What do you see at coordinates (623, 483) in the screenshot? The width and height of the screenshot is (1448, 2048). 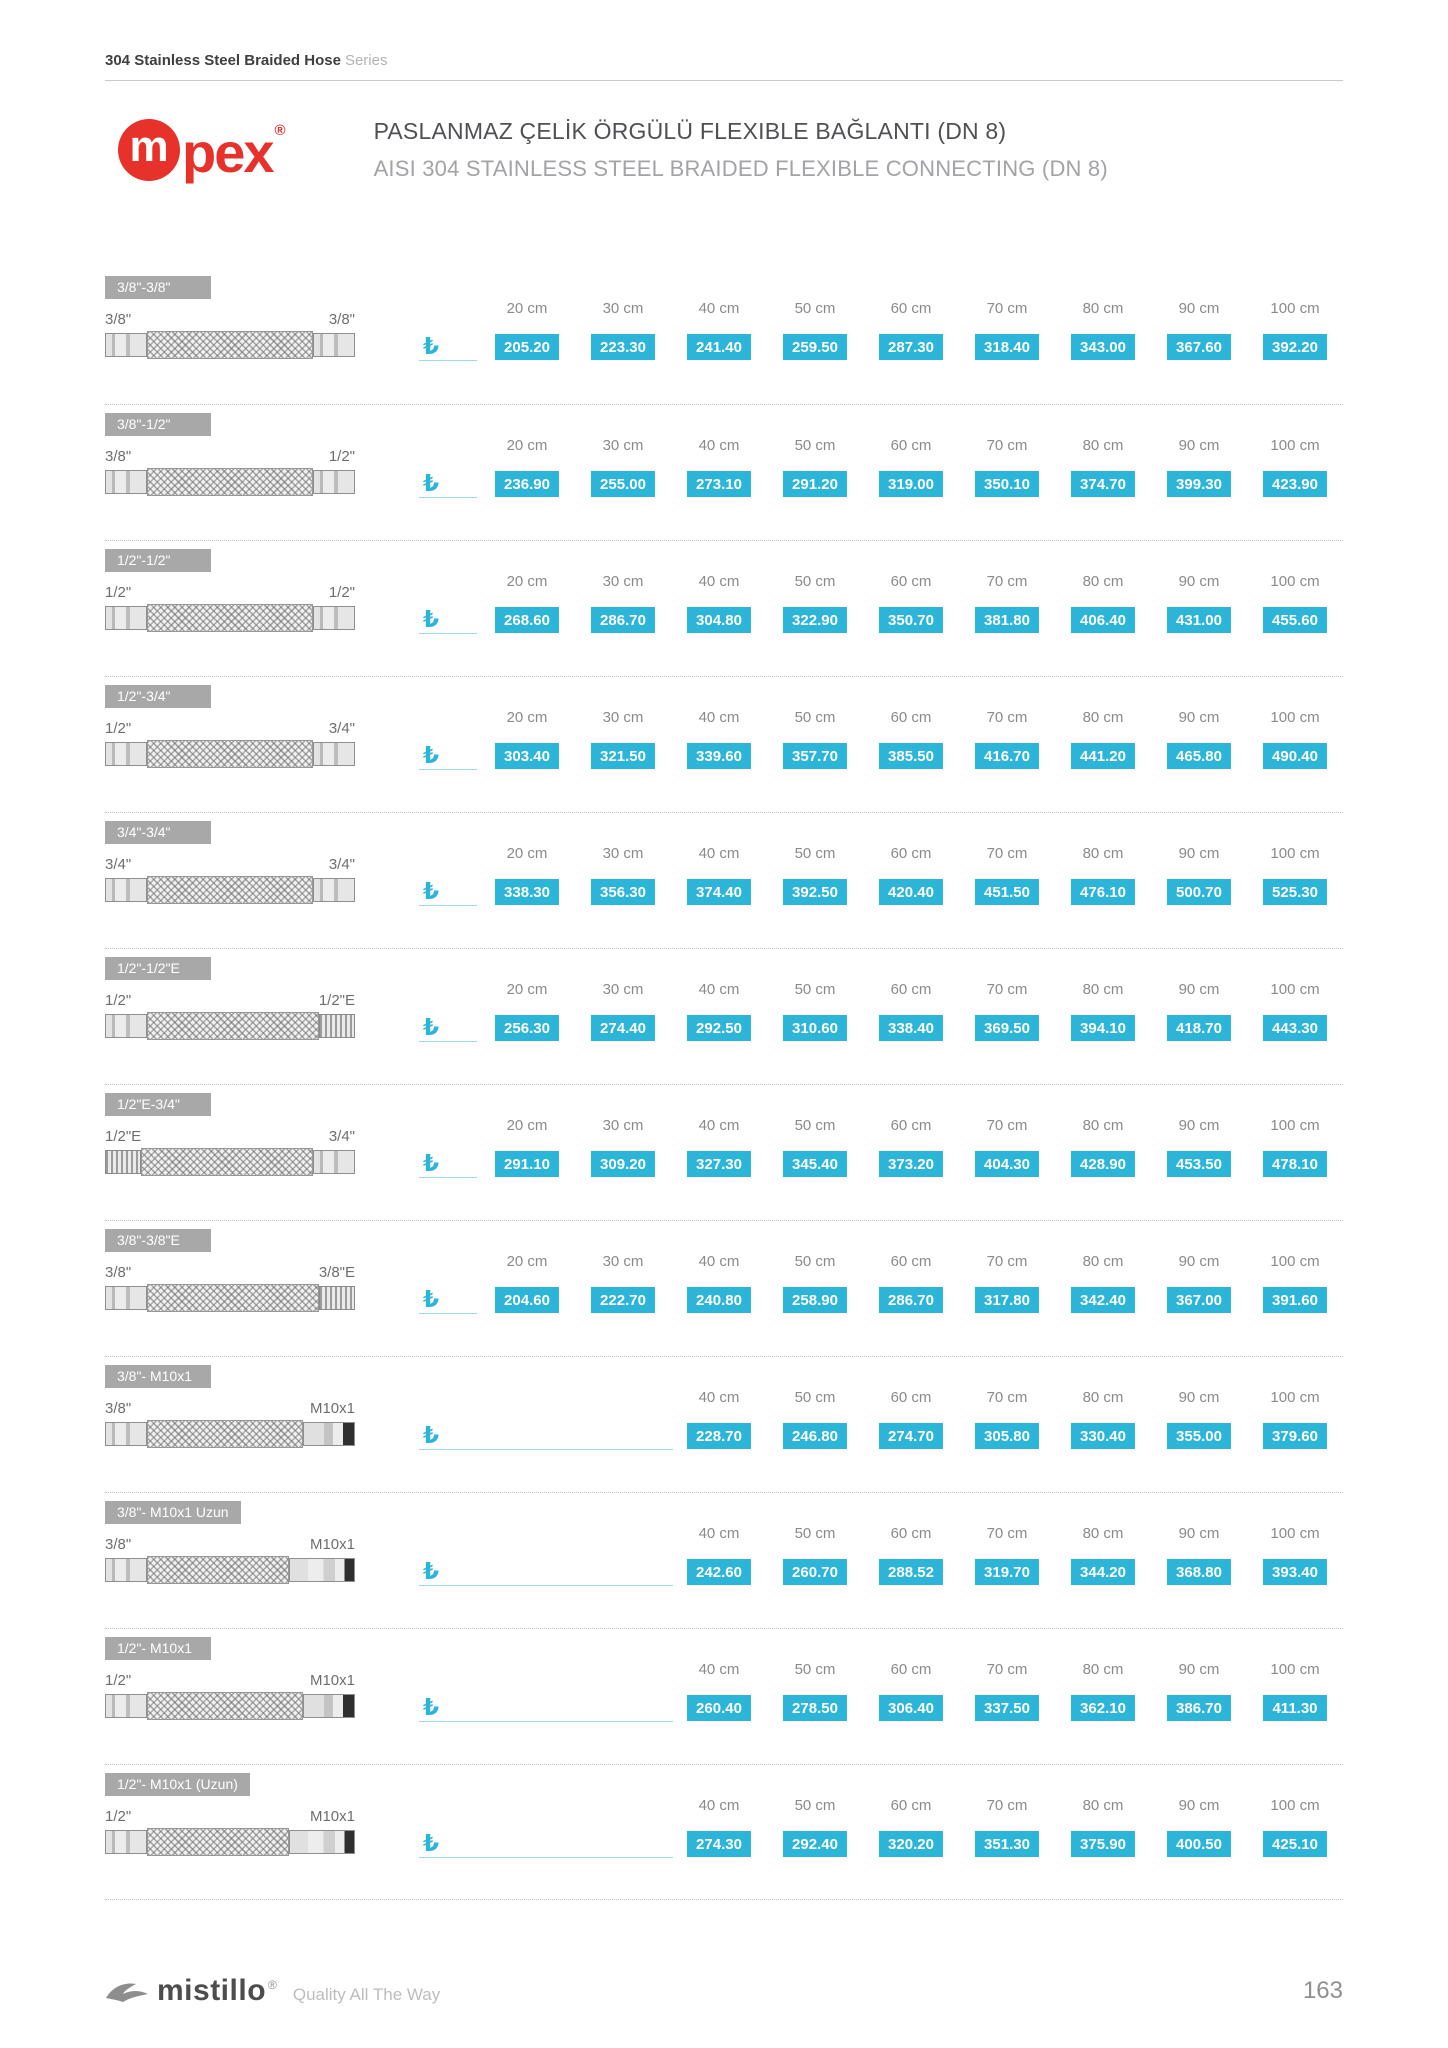 I see `price-cell: 255.00` at bounding box center [623, 483].